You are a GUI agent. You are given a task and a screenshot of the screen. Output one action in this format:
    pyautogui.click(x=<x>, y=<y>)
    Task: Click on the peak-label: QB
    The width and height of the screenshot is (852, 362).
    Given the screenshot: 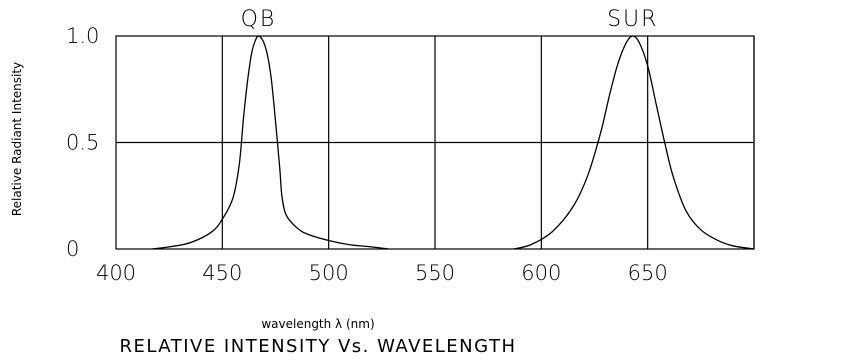 What is the action you would take?
    pyautogui.click(x=259, y=19)
    